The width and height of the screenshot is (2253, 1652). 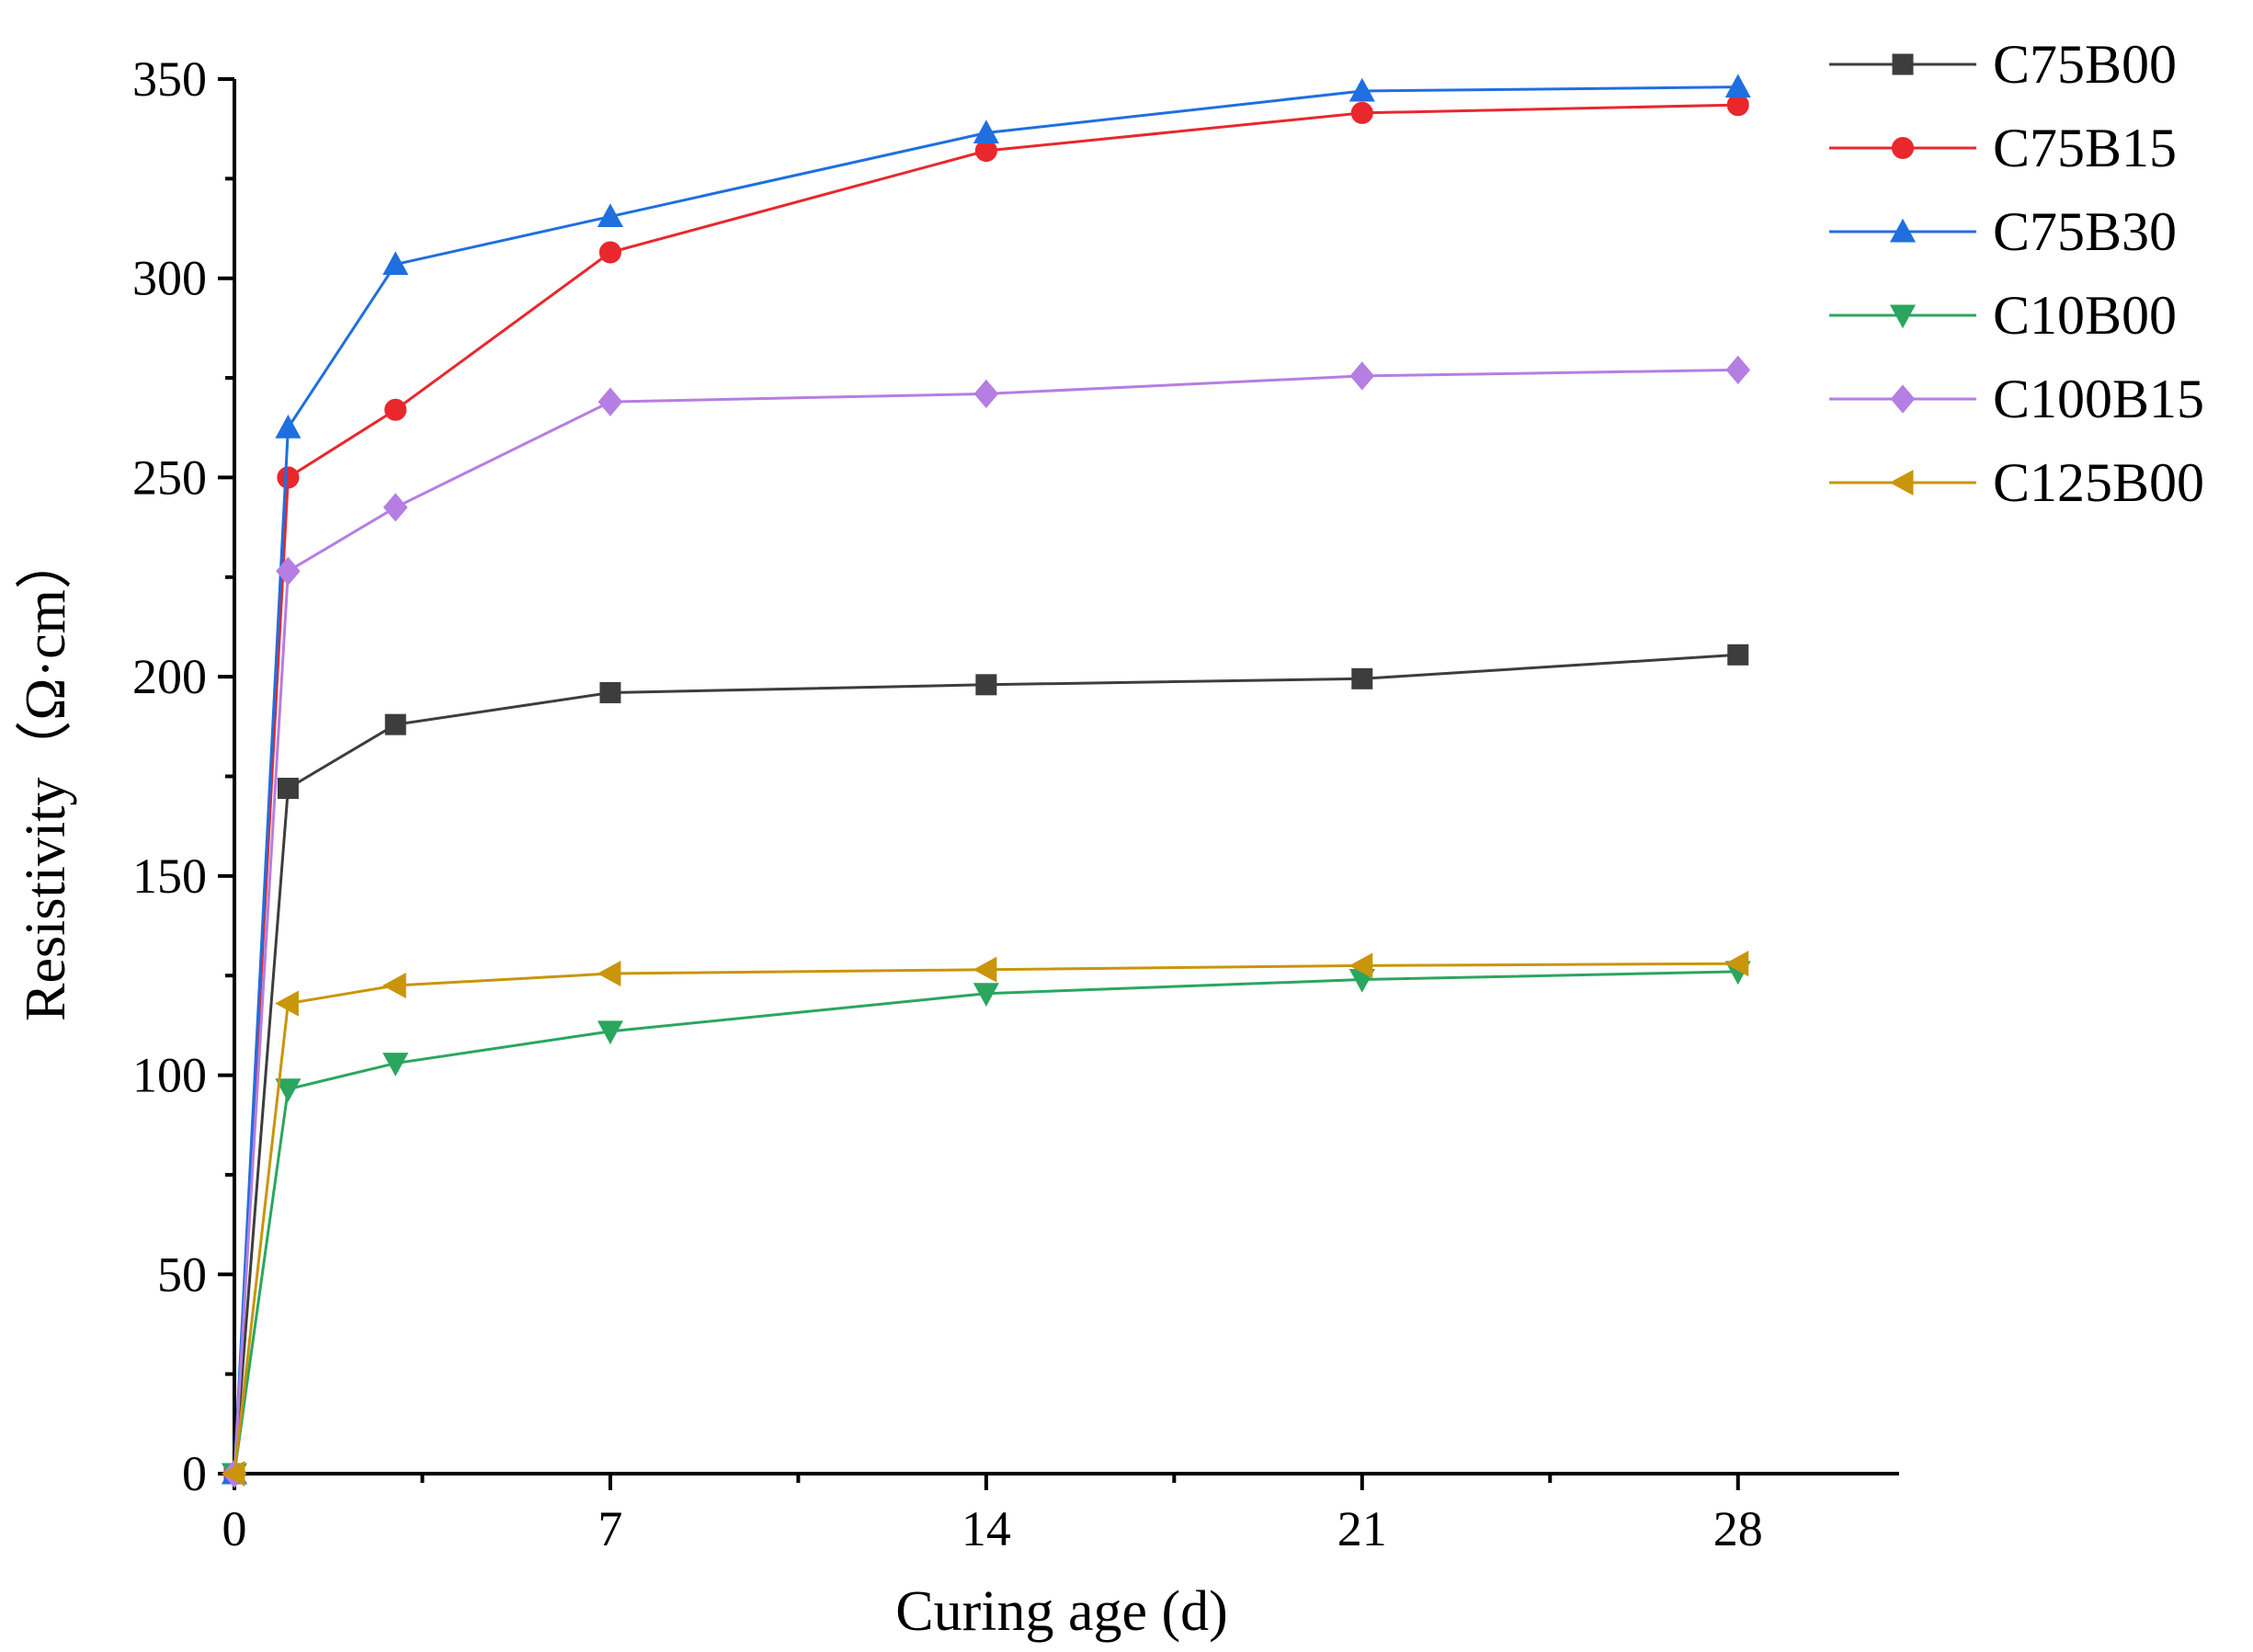 What do you see at coordinates (2085, 148) in the screenshot?
I see `legend-label: C75B15` at bounding box center [2085, 148].